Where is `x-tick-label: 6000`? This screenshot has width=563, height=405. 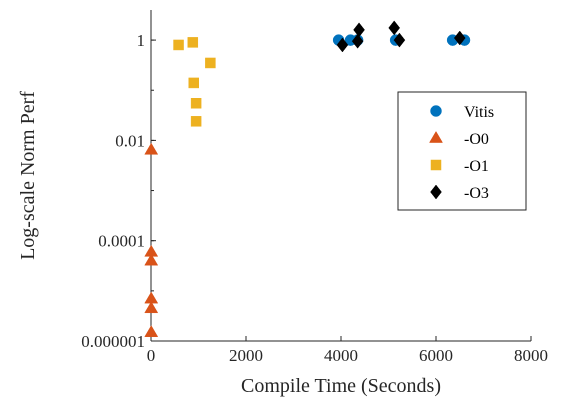 x-tick-label: 6000 is located at coordinates (436, 355).